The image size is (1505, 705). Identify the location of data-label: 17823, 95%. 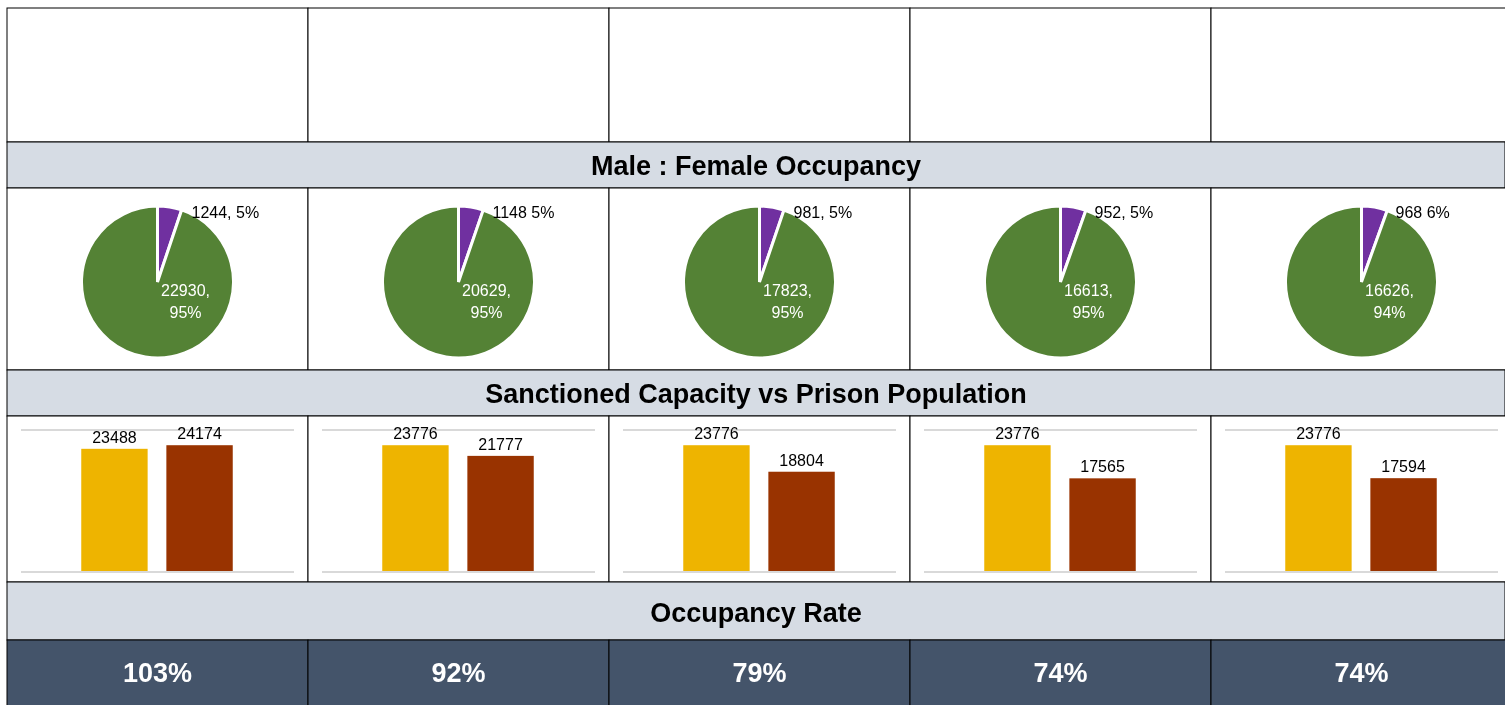
(787, 301).